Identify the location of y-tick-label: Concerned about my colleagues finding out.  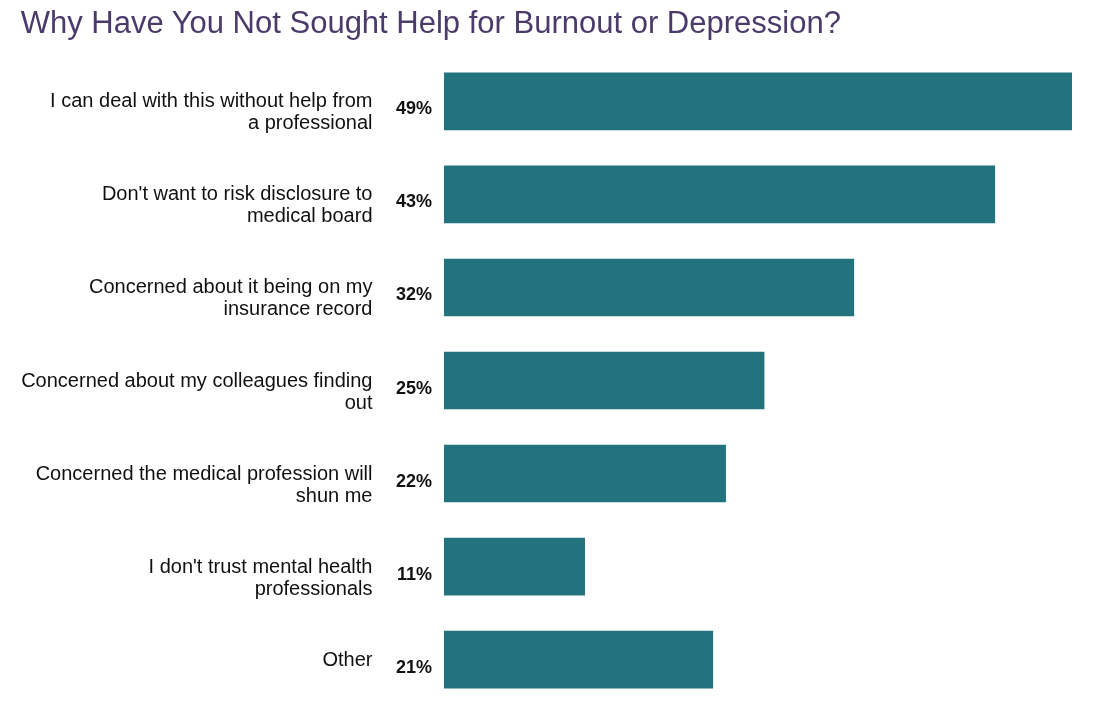
(197, 390).